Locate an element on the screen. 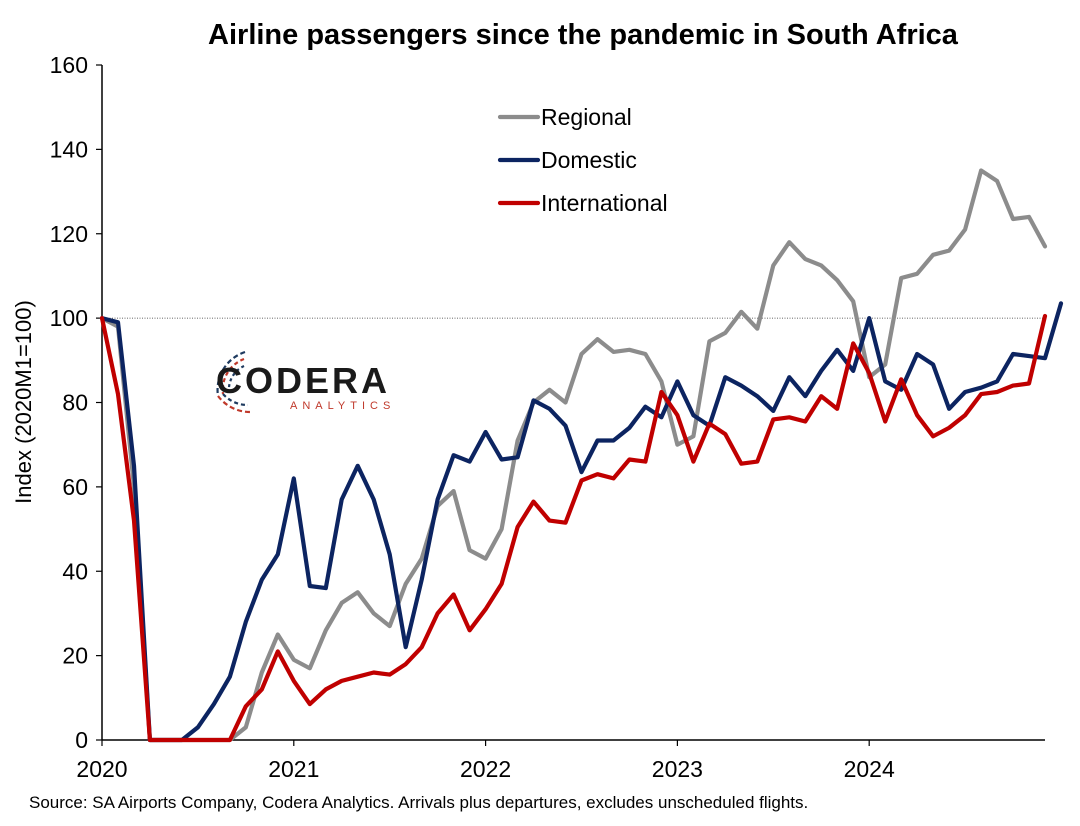 This screenshot has height=826, width=1080. x-tick-label: 2024 is located at coordinates (869, 769).